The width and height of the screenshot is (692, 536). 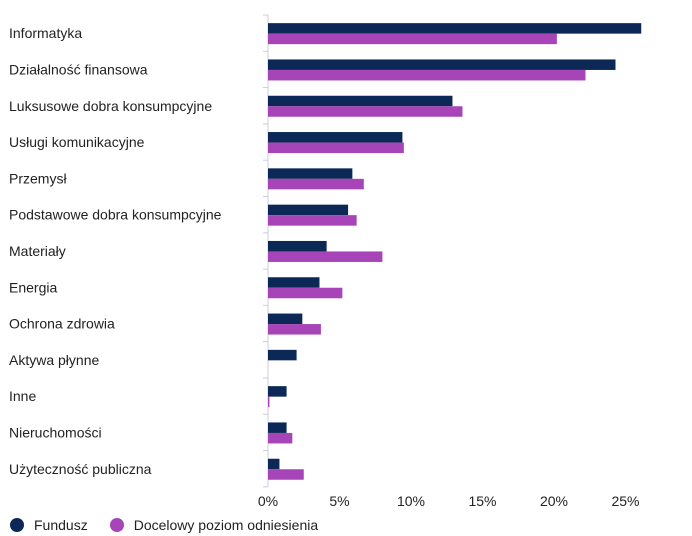 What do you see at coordinates (116, 525) in the screenshot?
I see `legend-swatch-benchmark` at bounding box center [116, 525].